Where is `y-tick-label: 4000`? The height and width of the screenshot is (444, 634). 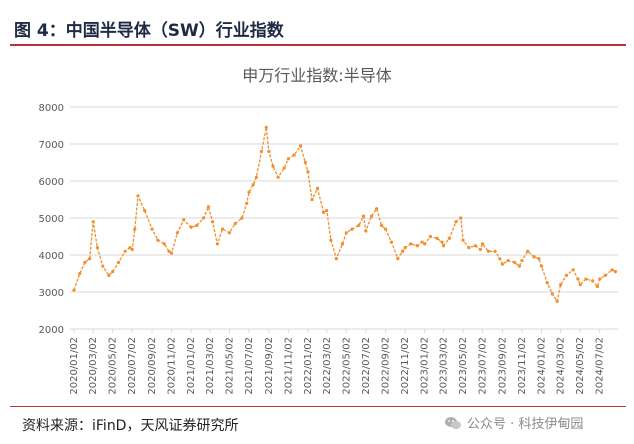 y-tick-label: 4000 is located at coordinates (51, 256).